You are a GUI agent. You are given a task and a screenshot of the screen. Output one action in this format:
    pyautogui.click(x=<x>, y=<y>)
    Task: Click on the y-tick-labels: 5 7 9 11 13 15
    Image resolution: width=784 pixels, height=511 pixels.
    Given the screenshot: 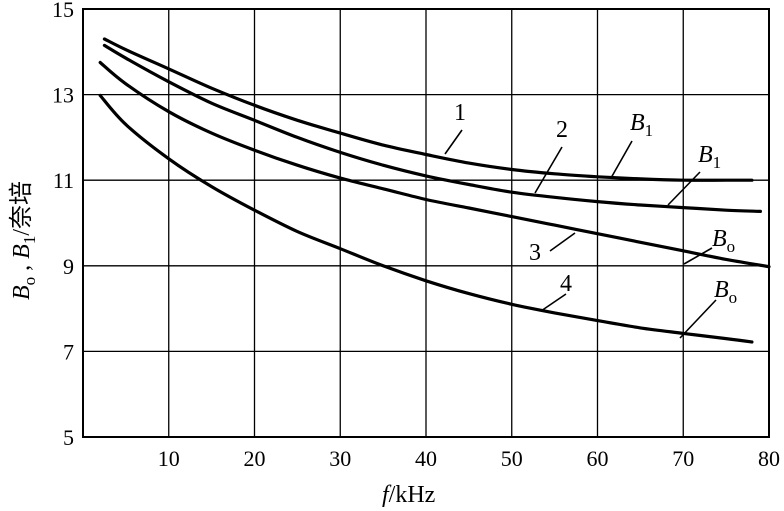 What is the action you would take?
    pyautogui.click(x=63, y=225)
    